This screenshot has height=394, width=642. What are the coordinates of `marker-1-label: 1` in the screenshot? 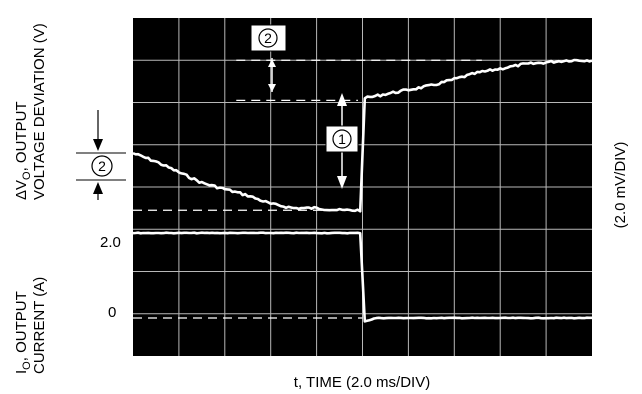 It's located at (342, 139).